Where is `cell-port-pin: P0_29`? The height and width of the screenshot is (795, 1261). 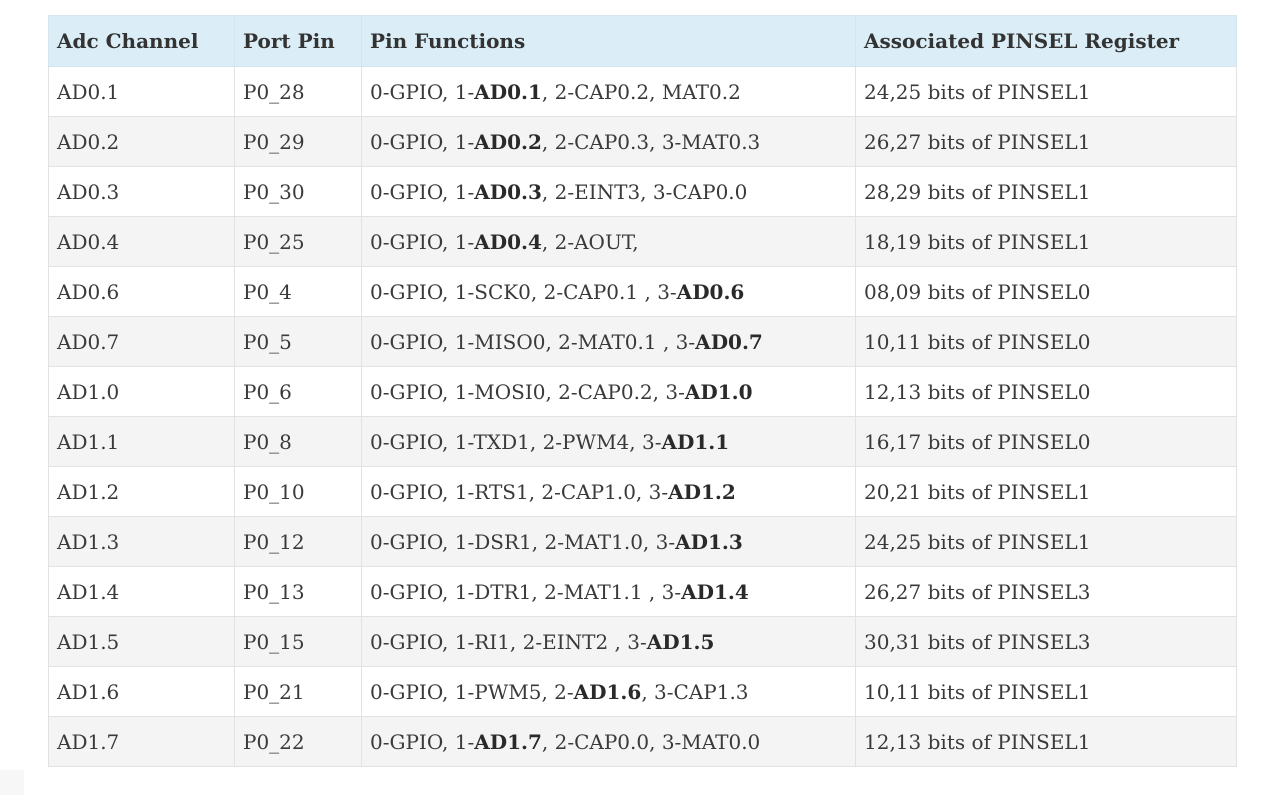 cell-port-pin: P0_29 is located at coordinates (298, 141).